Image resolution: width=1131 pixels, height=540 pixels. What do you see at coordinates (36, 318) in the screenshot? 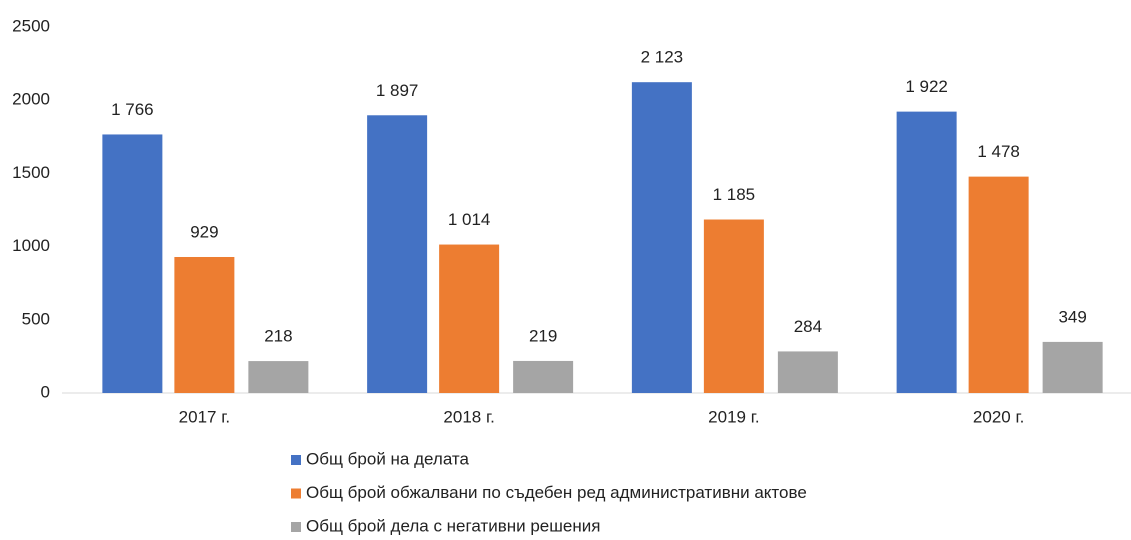
I see `y-tick-label: 500` at bounding box center [36, 318].